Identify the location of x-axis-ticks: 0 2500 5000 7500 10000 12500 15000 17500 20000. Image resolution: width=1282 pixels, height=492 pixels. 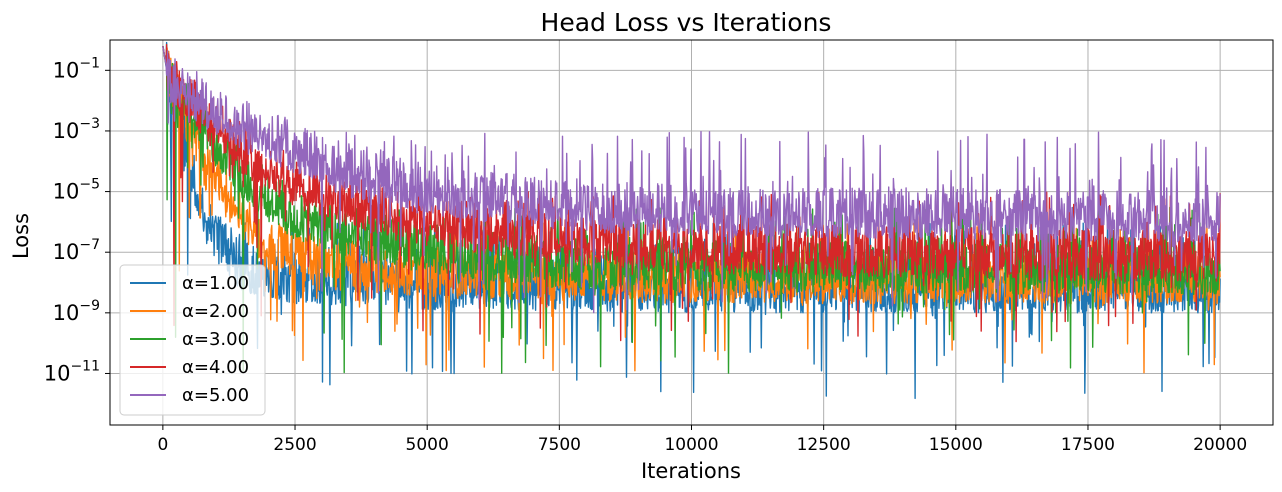
(702, 440).